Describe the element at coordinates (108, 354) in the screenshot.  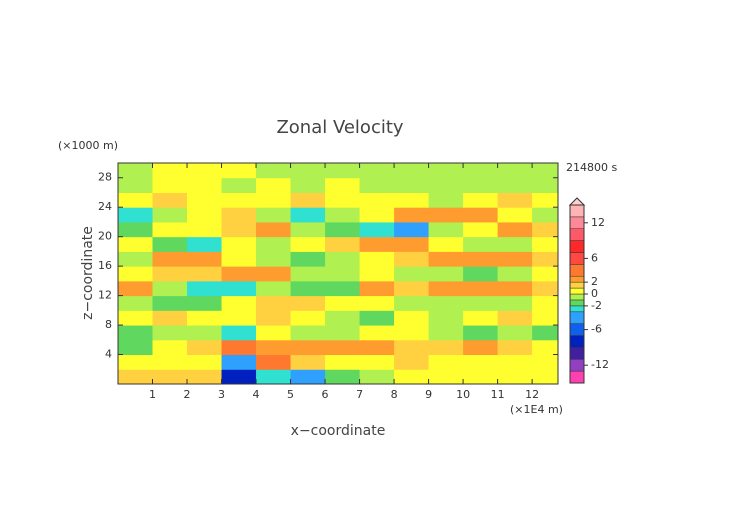
I see `y-tick-label: 4` at that location.